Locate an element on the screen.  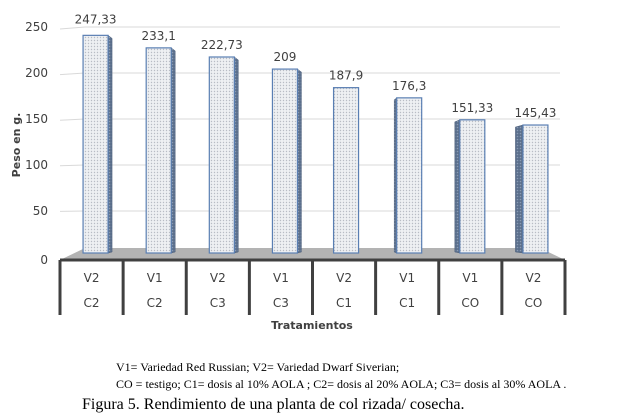
data-label: 222,73 is located at coordinates (222, 45).